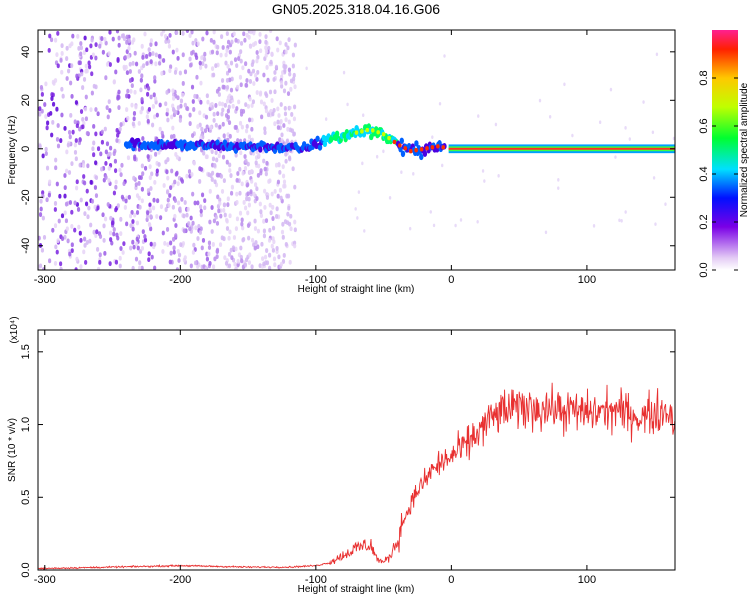 The image size is (750, 600). I want to click on y-tick-label: 1.5, so click(26, 351).